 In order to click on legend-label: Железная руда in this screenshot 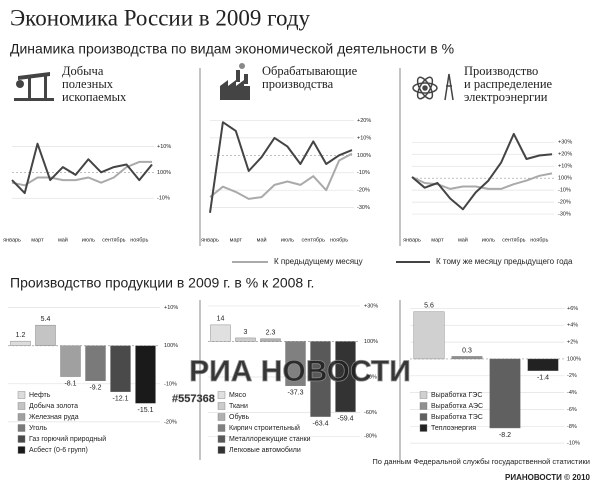, I will do `click(54, 417)`.